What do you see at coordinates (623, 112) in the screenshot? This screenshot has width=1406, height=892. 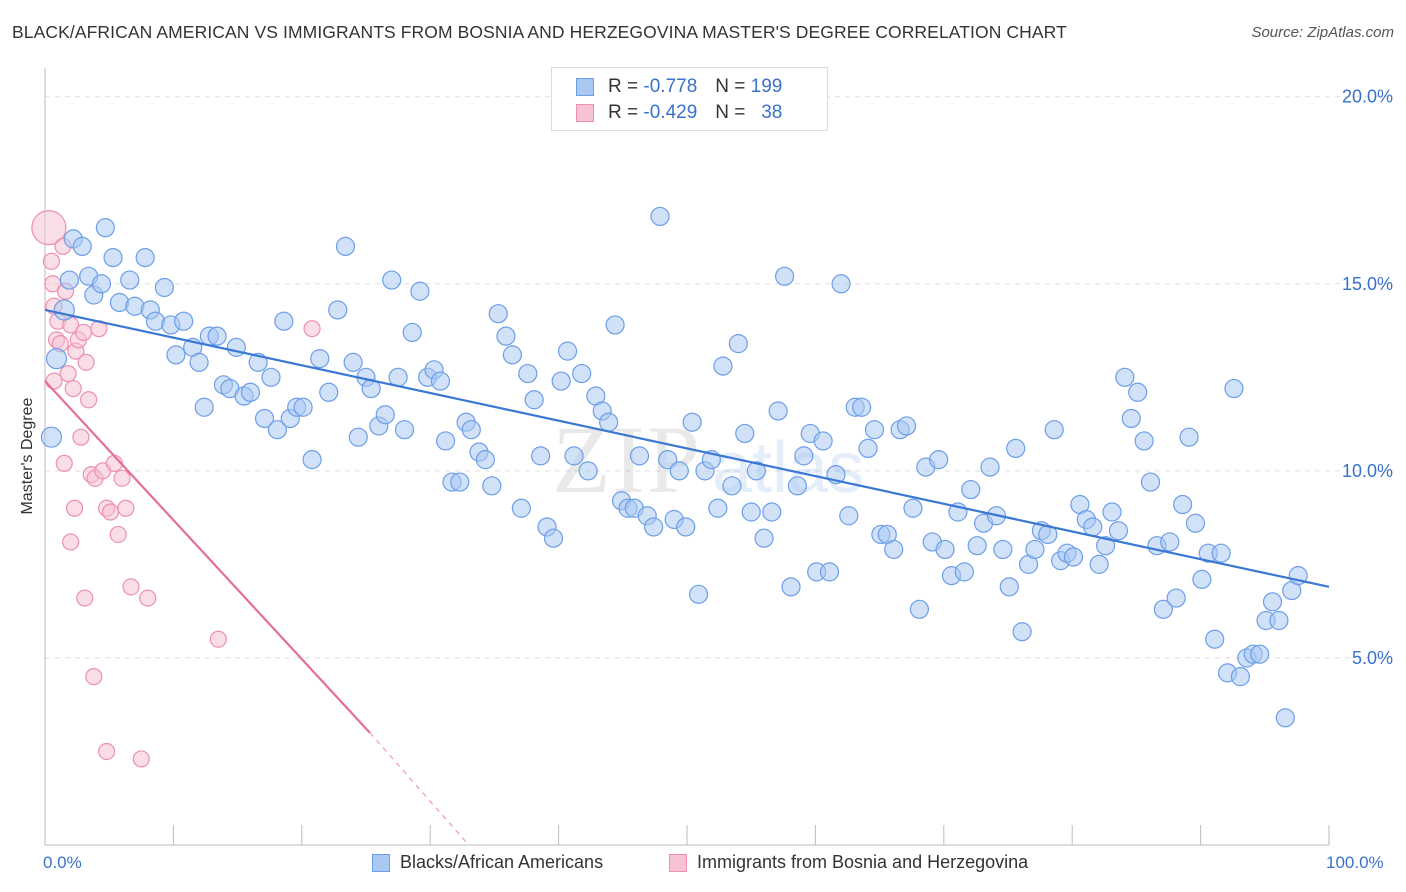 I see `legend-r-label: R =` at bounding box center [623, 112].